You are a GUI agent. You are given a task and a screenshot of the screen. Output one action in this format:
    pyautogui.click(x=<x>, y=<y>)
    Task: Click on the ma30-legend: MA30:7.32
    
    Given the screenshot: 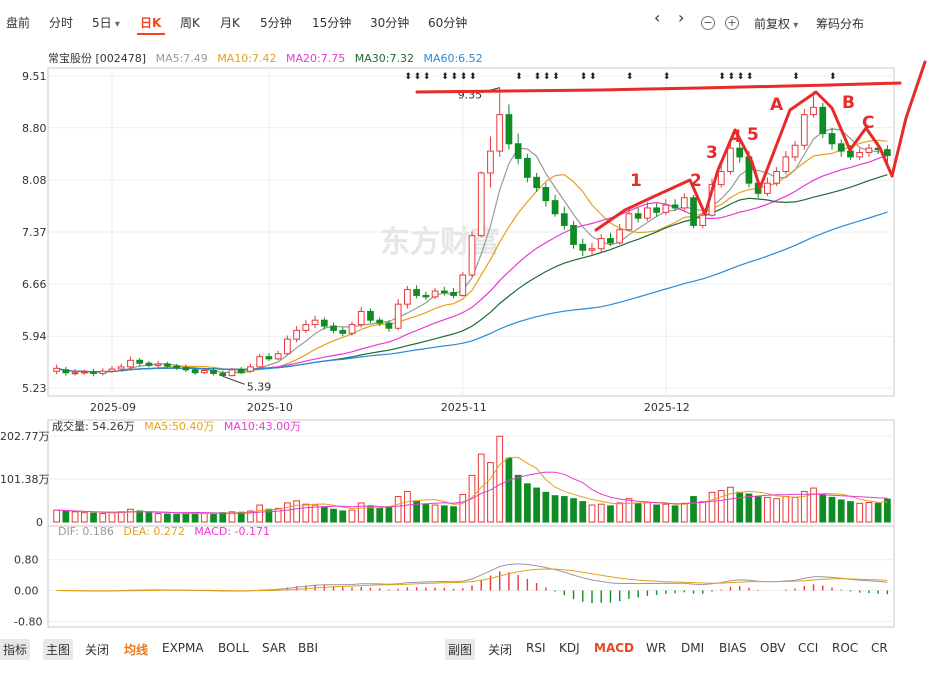 What is the action you would take?
    pyautogui.click(x=384, y=58)
    